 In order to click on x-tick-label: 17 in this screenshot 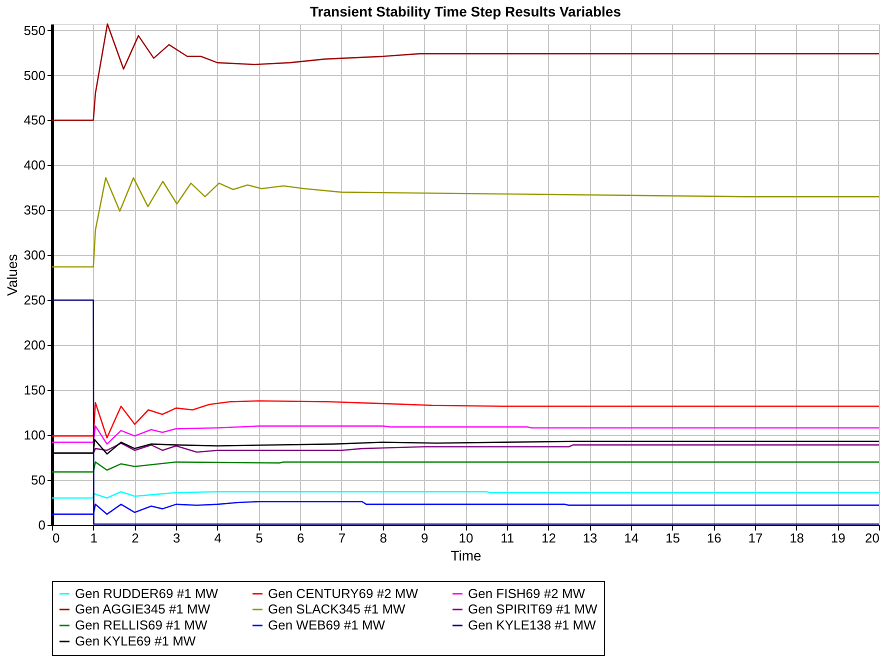, I will do `click(755, 538)`.